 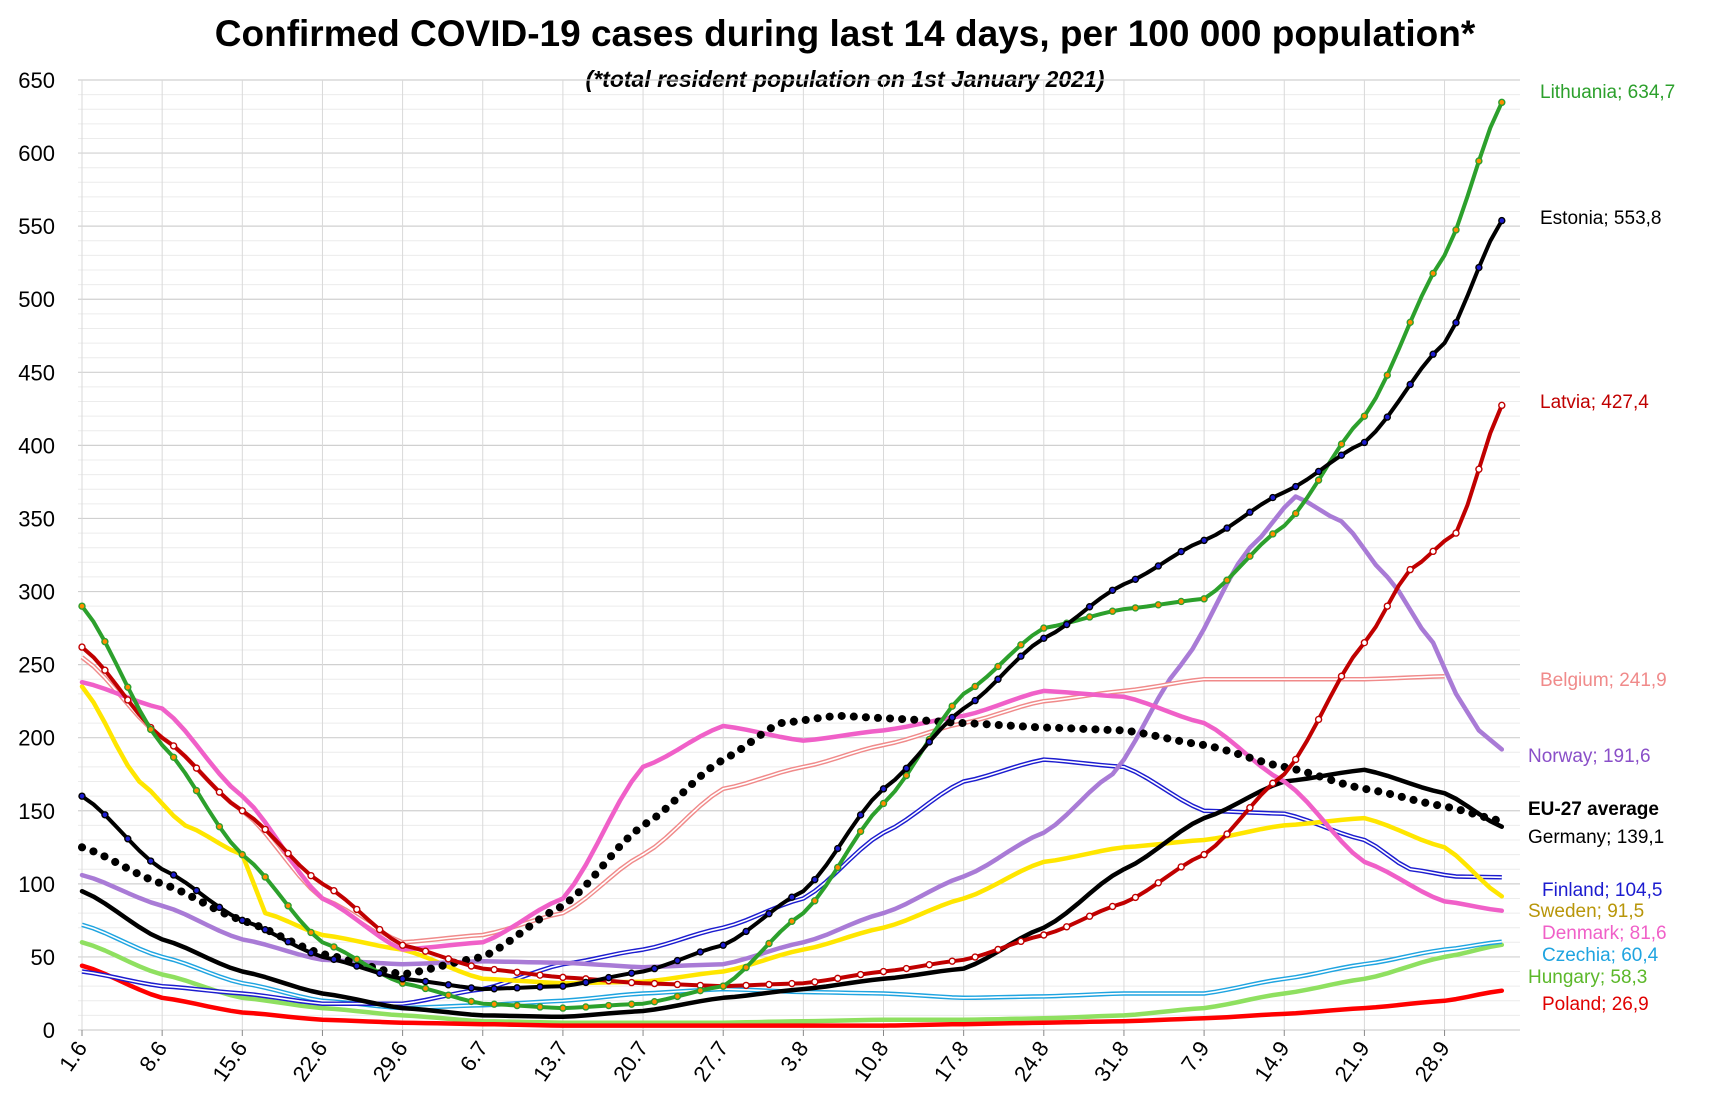 I want to click on y-tick-label: 350, so click(x=36, y=518).